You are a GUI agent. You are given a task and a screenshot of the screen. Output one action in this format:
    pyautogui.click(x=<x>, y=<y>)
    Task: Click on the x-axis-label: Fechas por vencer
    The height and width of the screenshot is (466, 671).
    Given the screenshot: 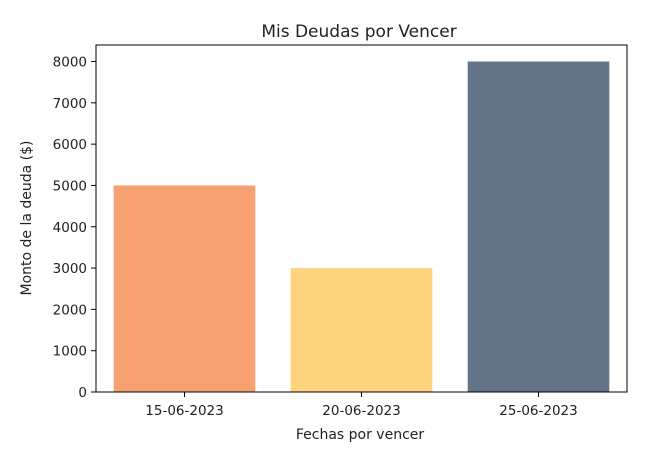 What is the action you would take?
    pyautogui.click(x=360, y=435)
    